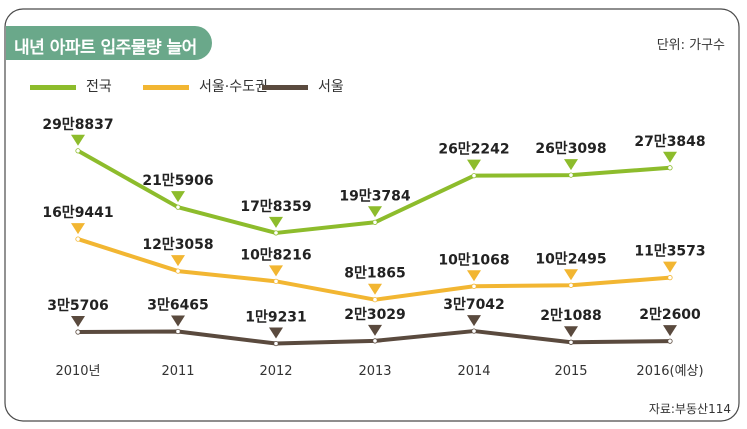  What do you see at coordinates (669, 371) in the screenshot?
I see `x-tick-label: 2016(예상)` at bounding box center [669, 371].